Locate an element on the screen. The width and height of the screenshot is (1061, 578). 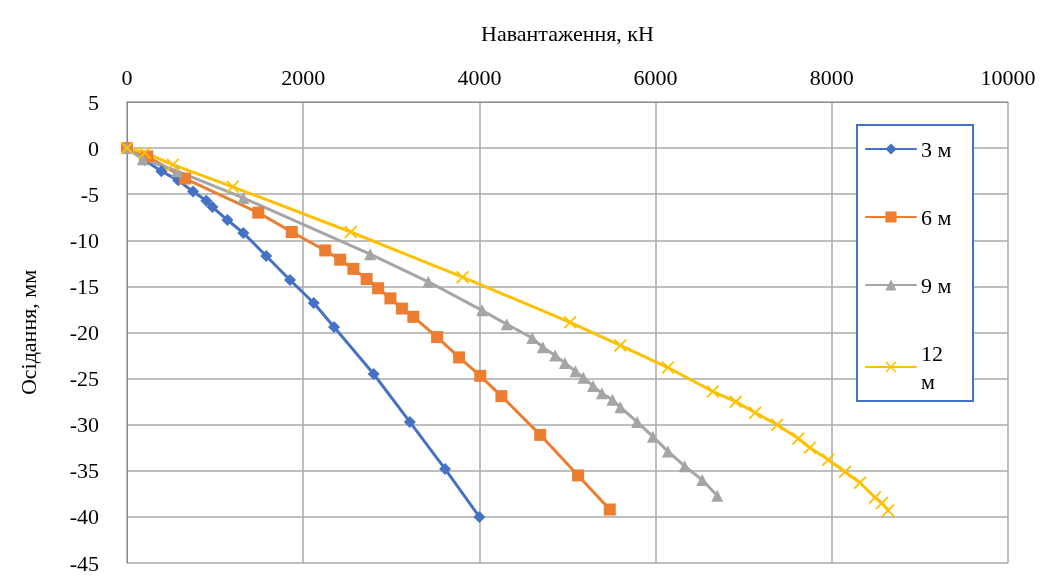
legend-label: 12 м is located at coordinates (935, 367).